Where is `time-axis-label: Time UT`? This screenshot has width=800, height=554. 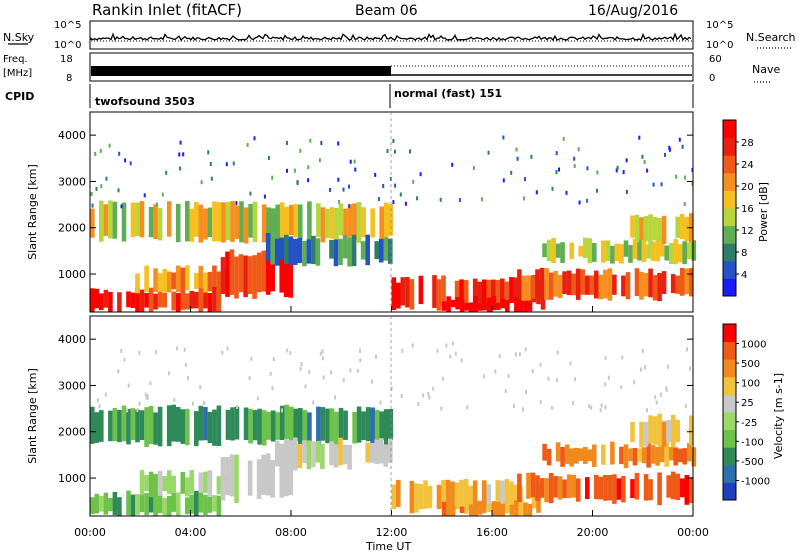 time-axis-label: Time UT is located at coordinates (388, 546).